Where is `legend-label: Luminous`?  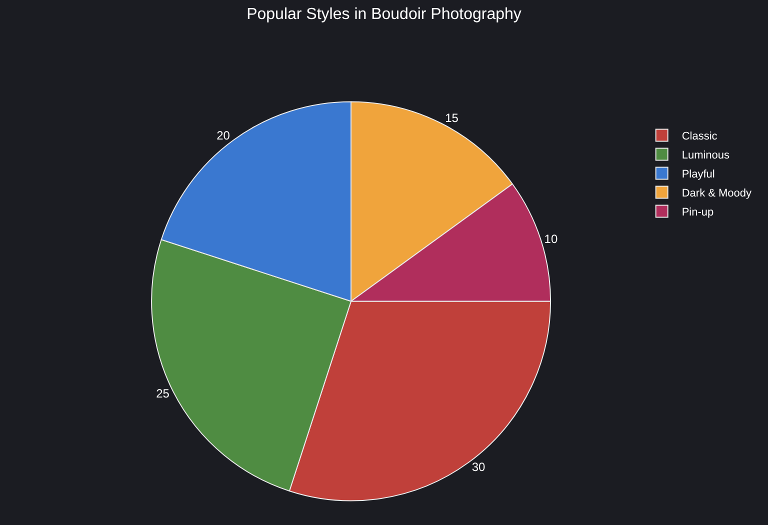 legend-label: Luminous is located at coordinates (706, 156).